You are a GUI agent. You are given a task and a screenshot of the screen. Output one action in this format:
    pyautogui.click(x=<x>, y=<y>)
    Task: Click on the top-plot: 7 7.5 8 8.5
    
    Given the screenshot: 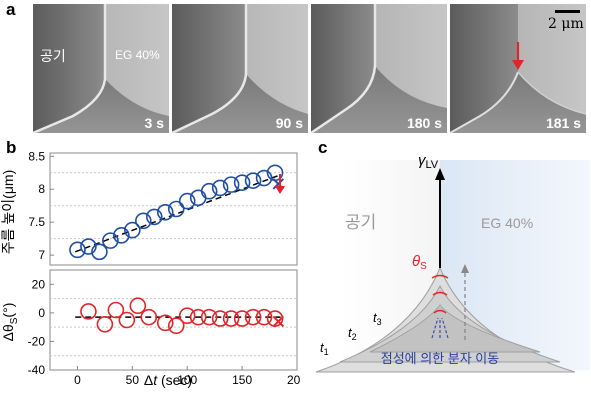 What is the action you would take?
    pyautogui.click(x=163, y=207)
    